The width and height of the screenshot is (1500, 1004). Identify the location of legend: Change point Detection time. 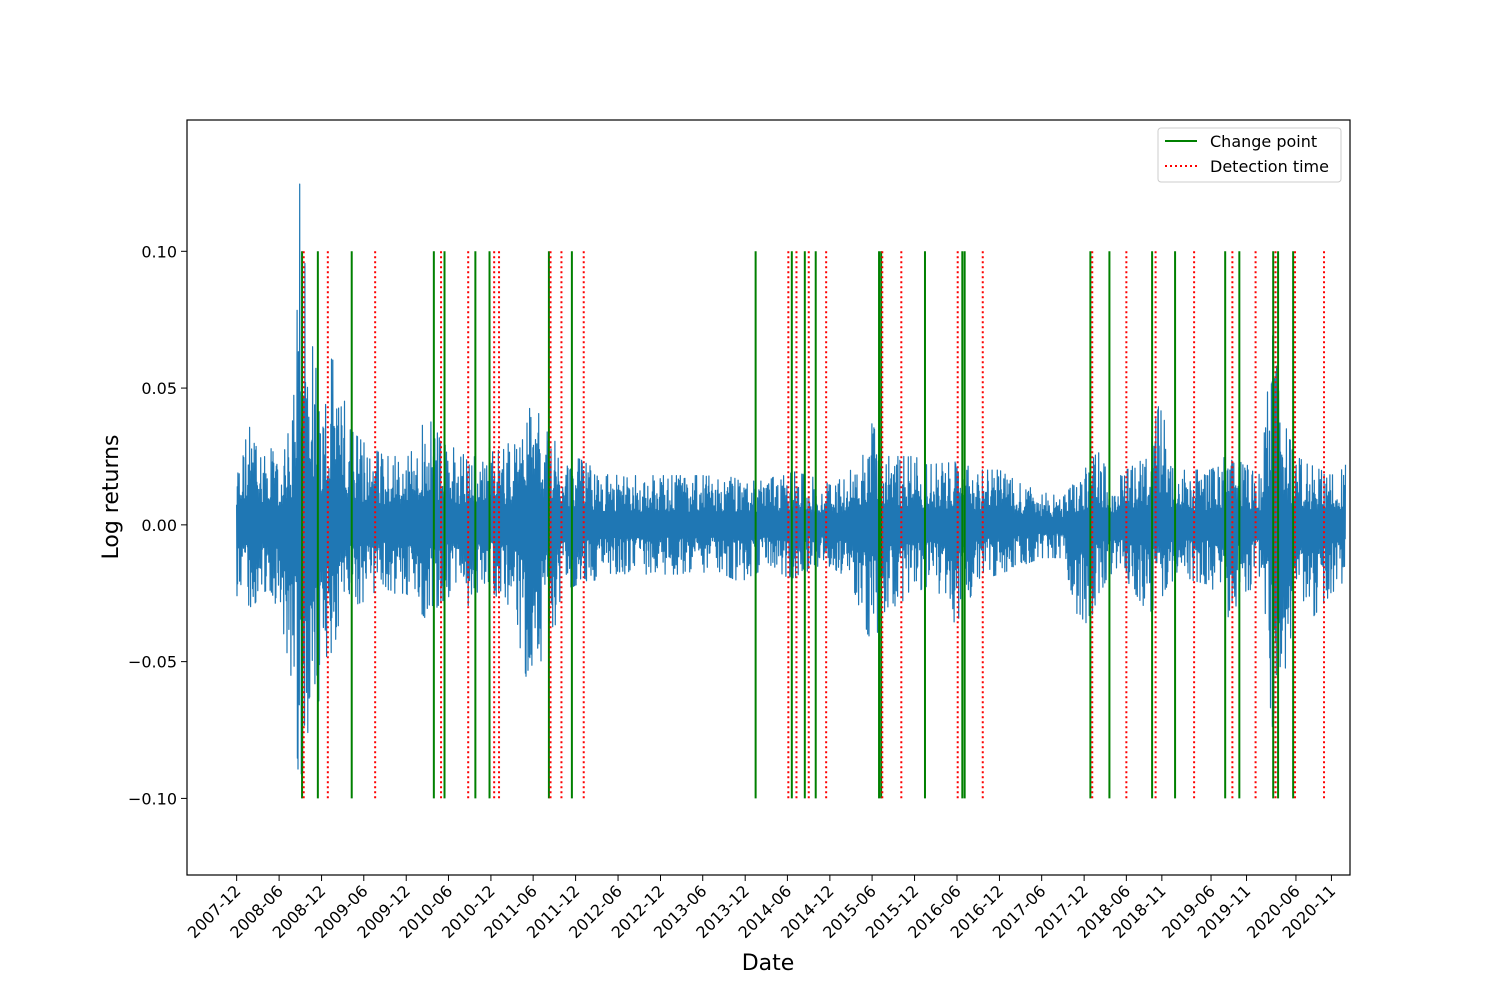
(1249, 155).